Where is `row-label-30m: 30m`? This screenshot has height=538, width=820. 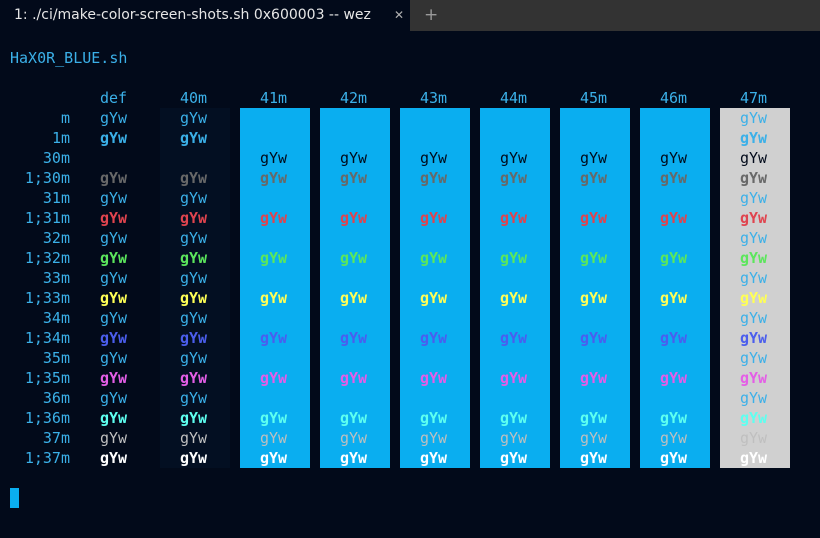
row-label-30m: 30m is located at coordinates (56, 158).